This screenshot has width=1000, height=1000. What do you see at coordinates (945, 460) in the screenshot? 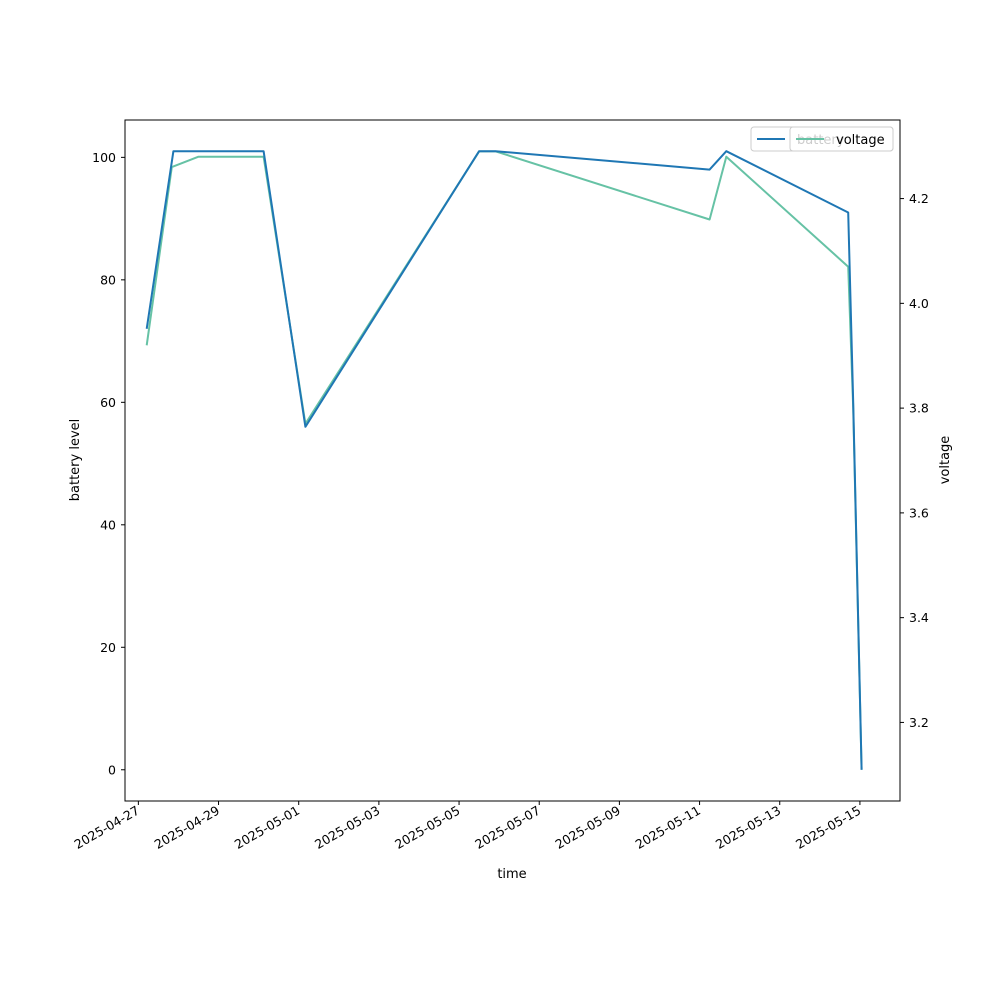
I see `y2-axis-title: voltage` at bounding box center [945, 460].